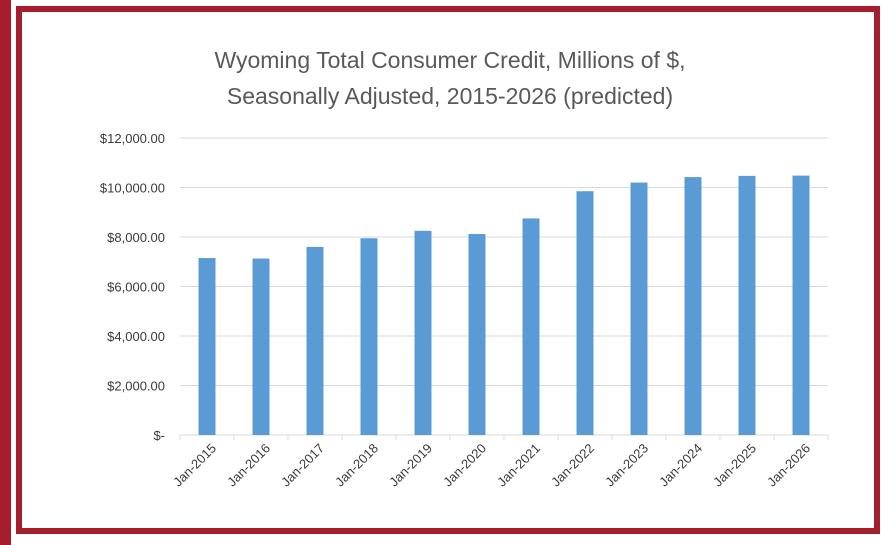 Image resolution: width=888 pixels, height=545 pixels. What do you see at coordinates (136, 287) in the screenshot?
I see `y-tick-label: $6,000.00` at bounding box center [136, 287].